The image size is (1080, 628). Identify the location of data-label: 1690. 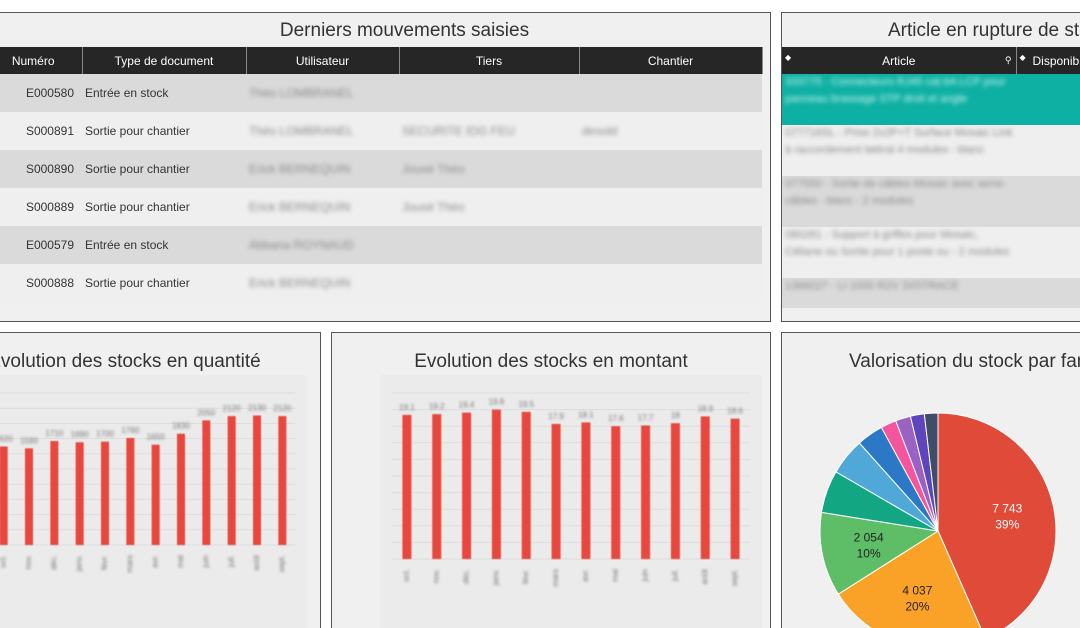
(80, 434).